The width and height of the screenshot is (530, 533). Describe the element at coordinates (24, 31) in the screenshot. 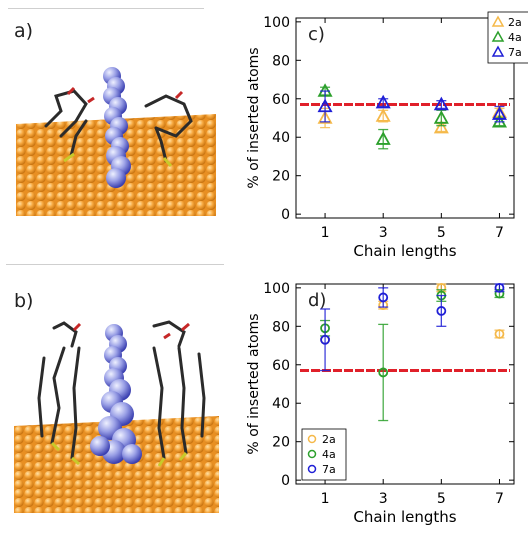

I see `panel-a-label: a)` at that location.